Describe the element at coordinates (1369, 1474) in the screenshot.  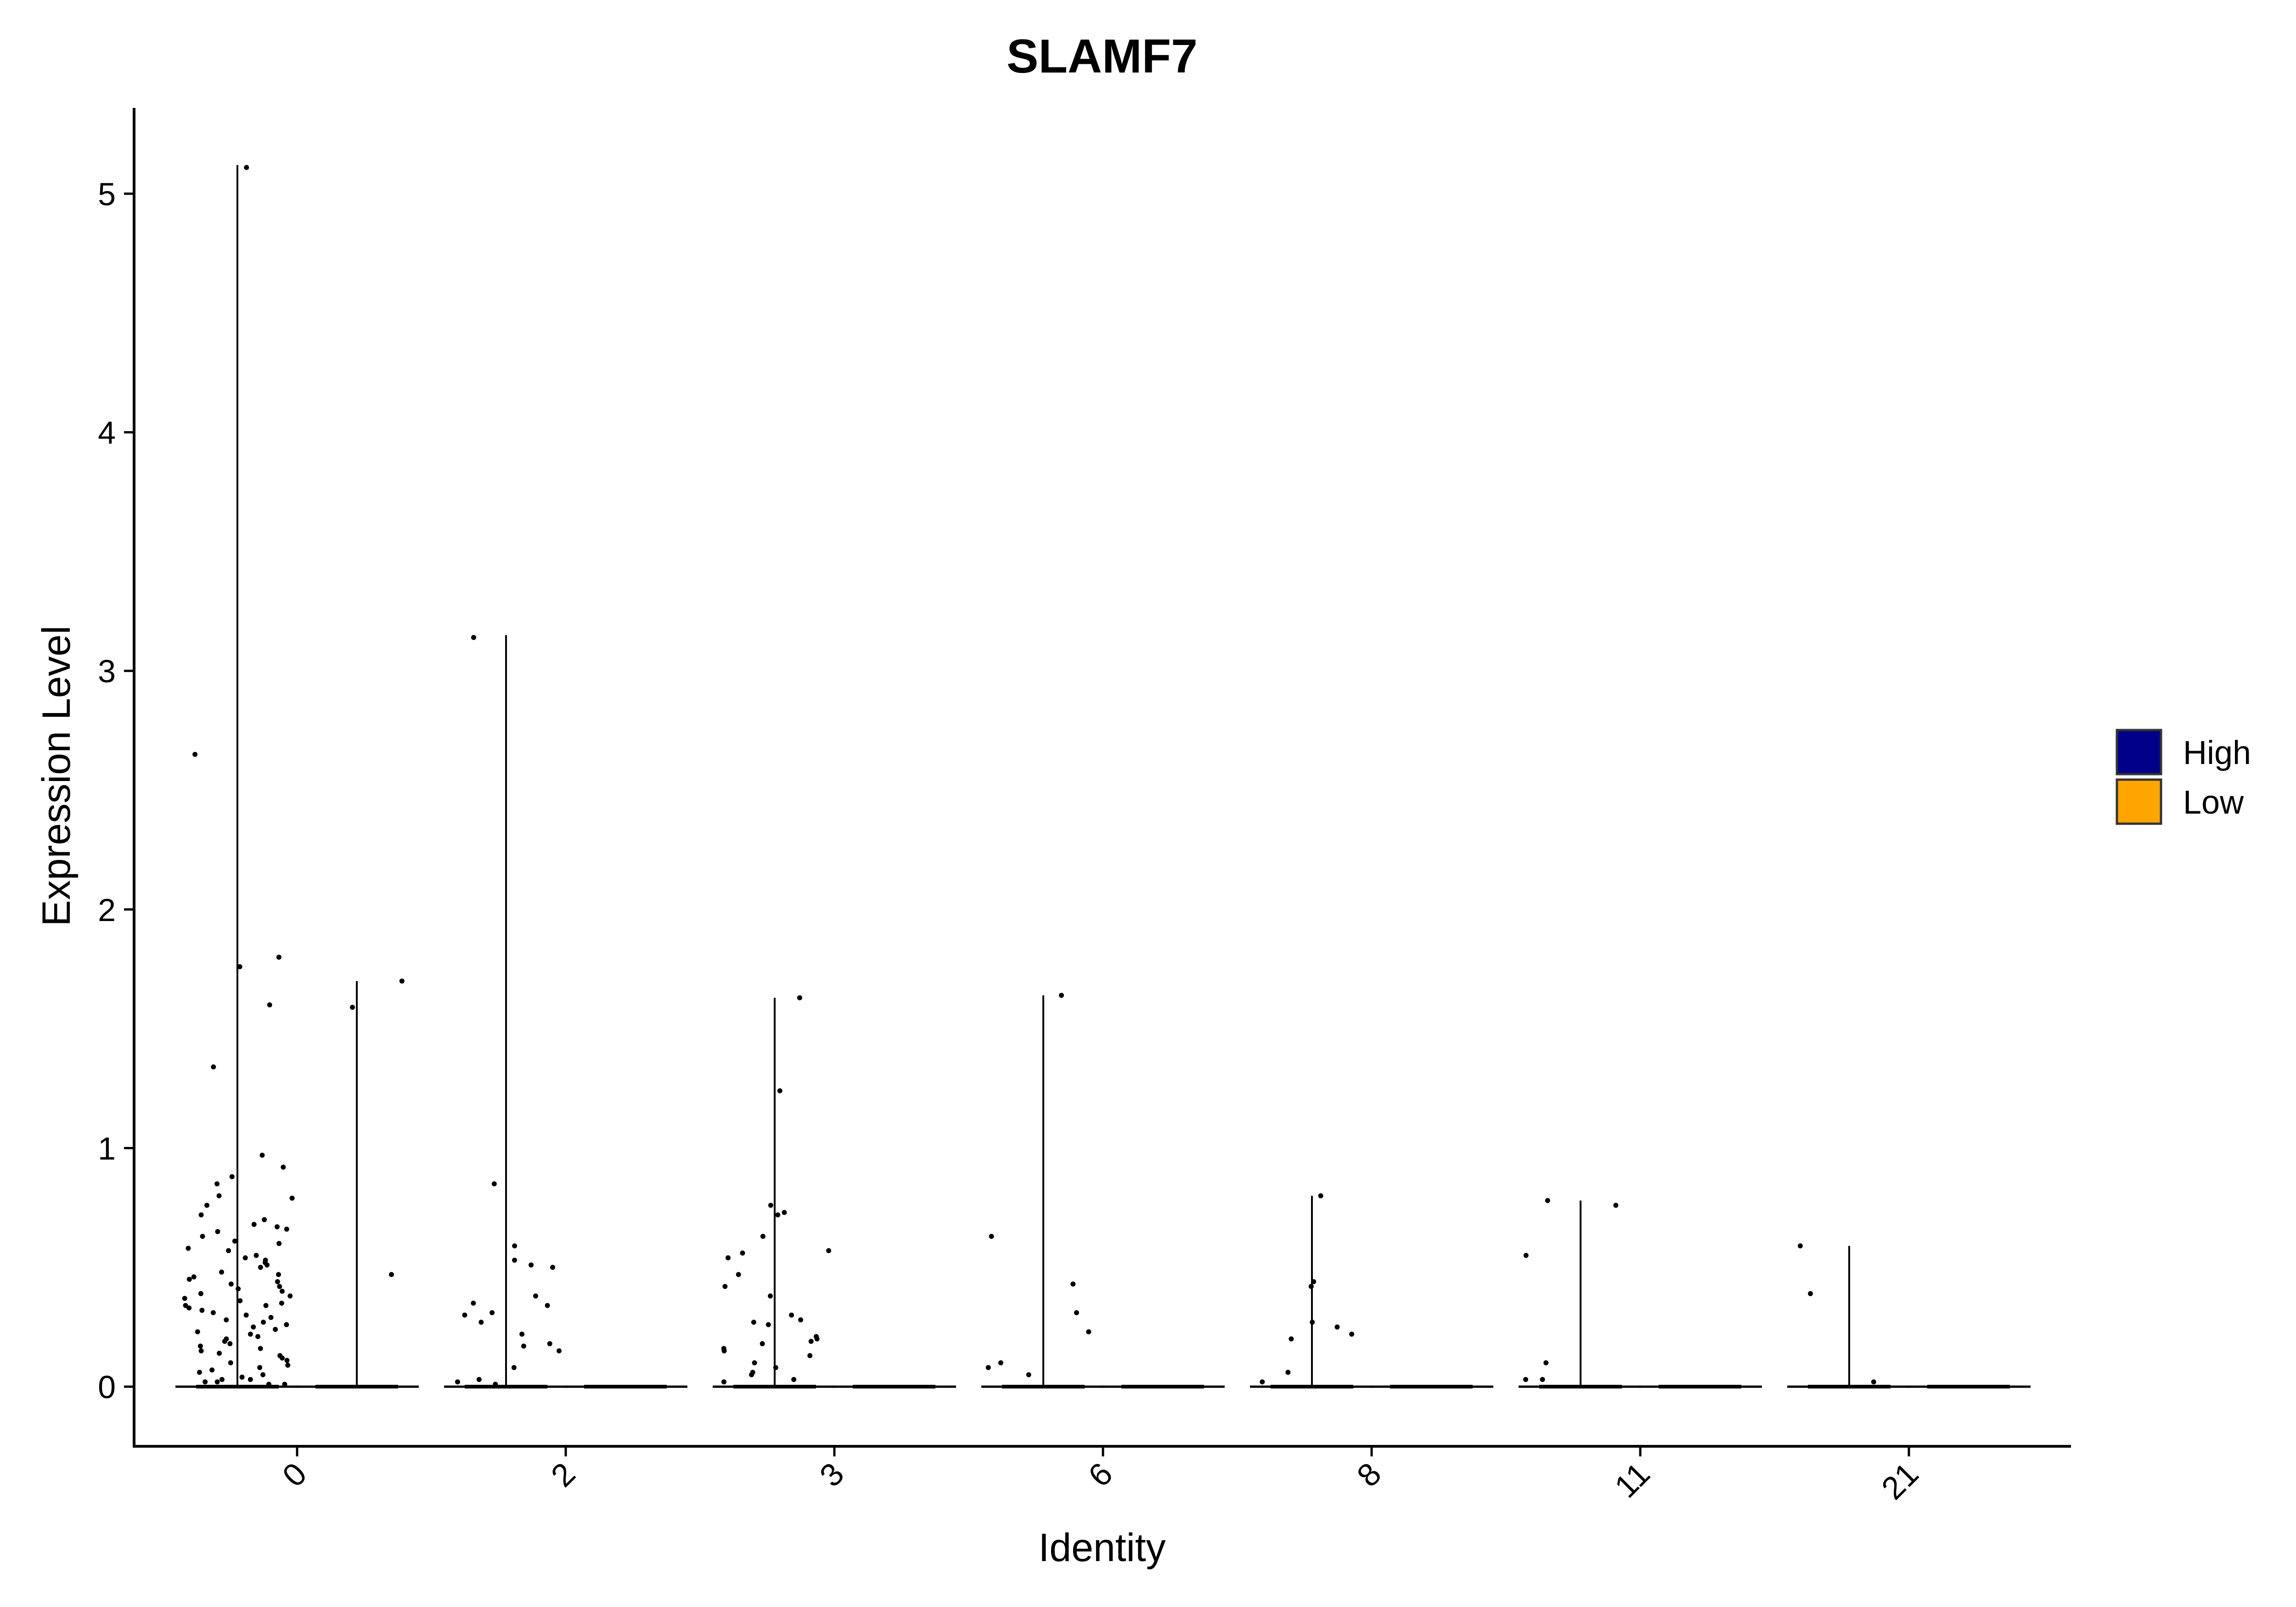
I see `x-tick-label: 8` at that location.